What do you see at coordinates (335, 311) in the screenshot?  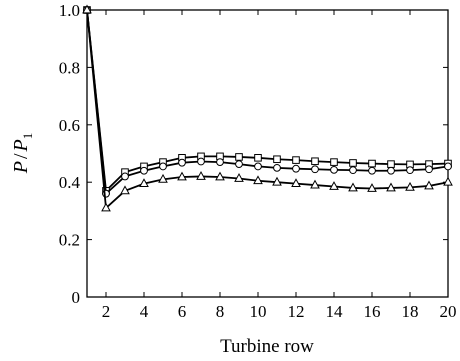 I see `x-tick-label: 14` at bounding box center [335, 311].